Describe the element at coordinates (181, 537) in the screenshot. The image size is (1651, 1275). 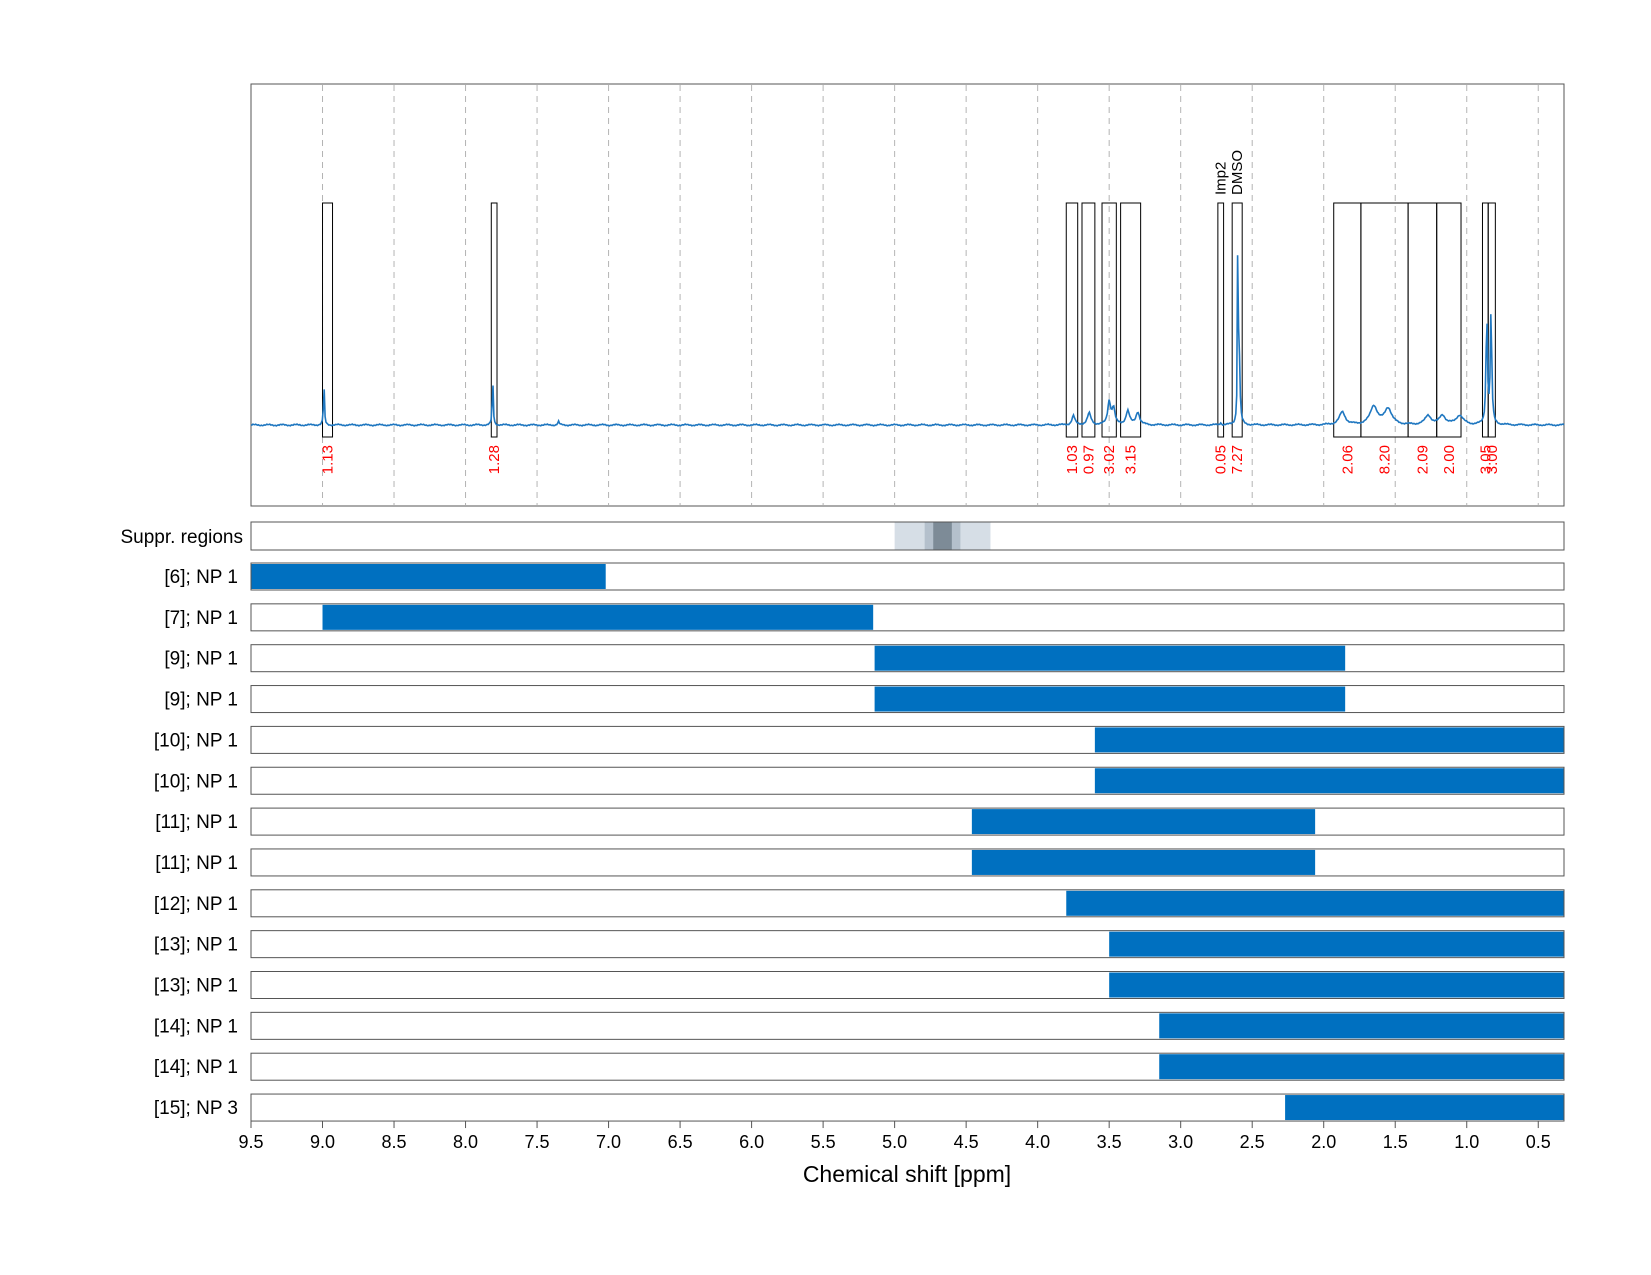
I see `suppression-label: Suppr. regions` at that location.